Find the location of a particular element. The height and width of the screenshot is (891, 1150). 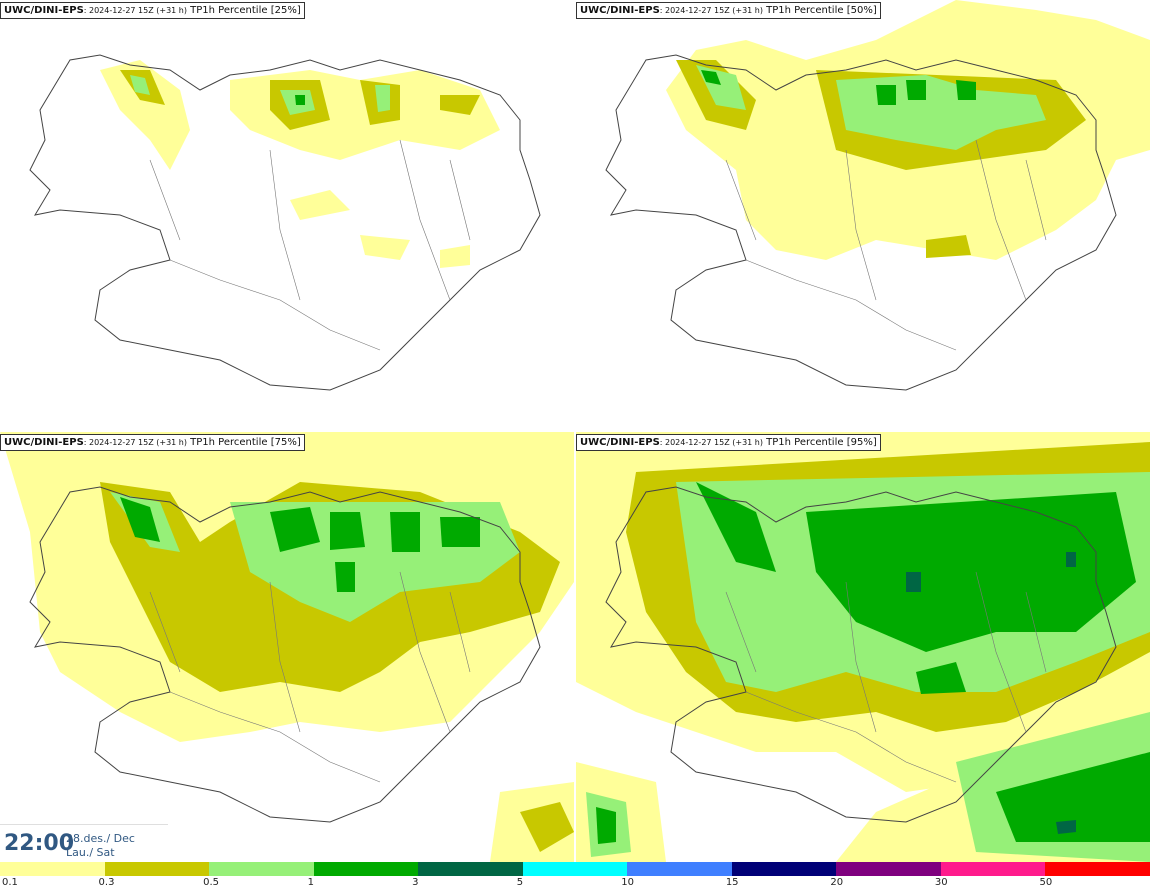

colorbar-label: 1 is located at coordinates (310, 882).